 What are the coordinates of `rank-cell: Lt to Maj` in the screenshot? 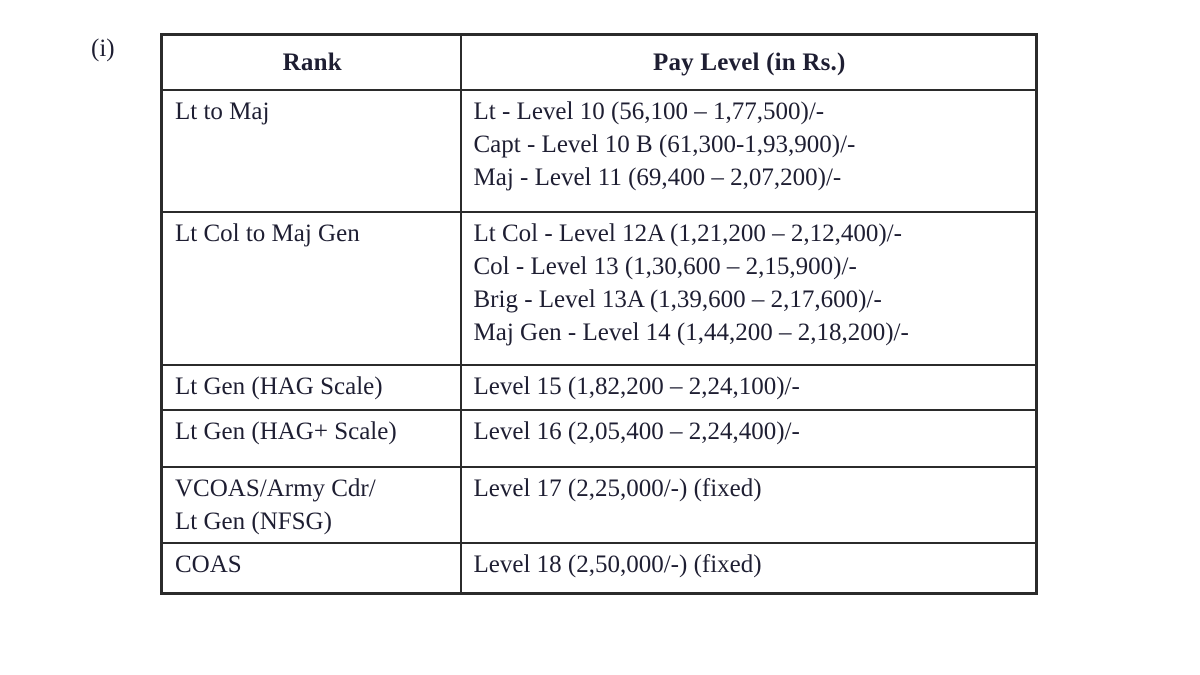 It's located at (311, 150).